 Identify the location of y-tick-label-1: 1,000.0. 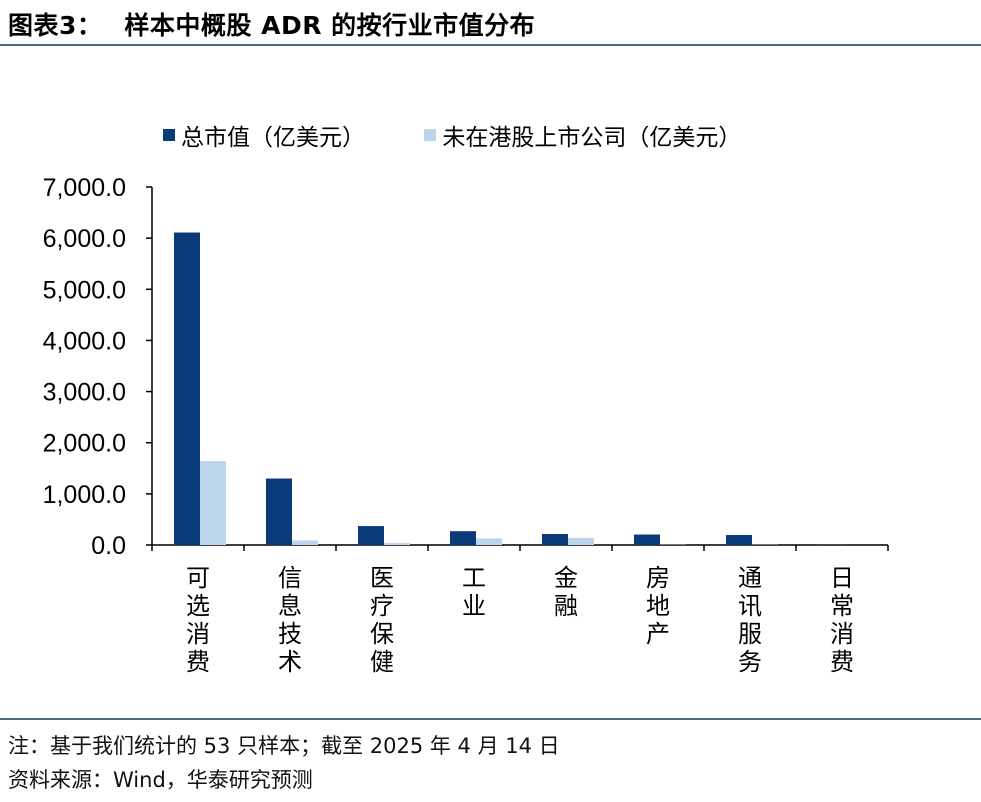
(84, 495).